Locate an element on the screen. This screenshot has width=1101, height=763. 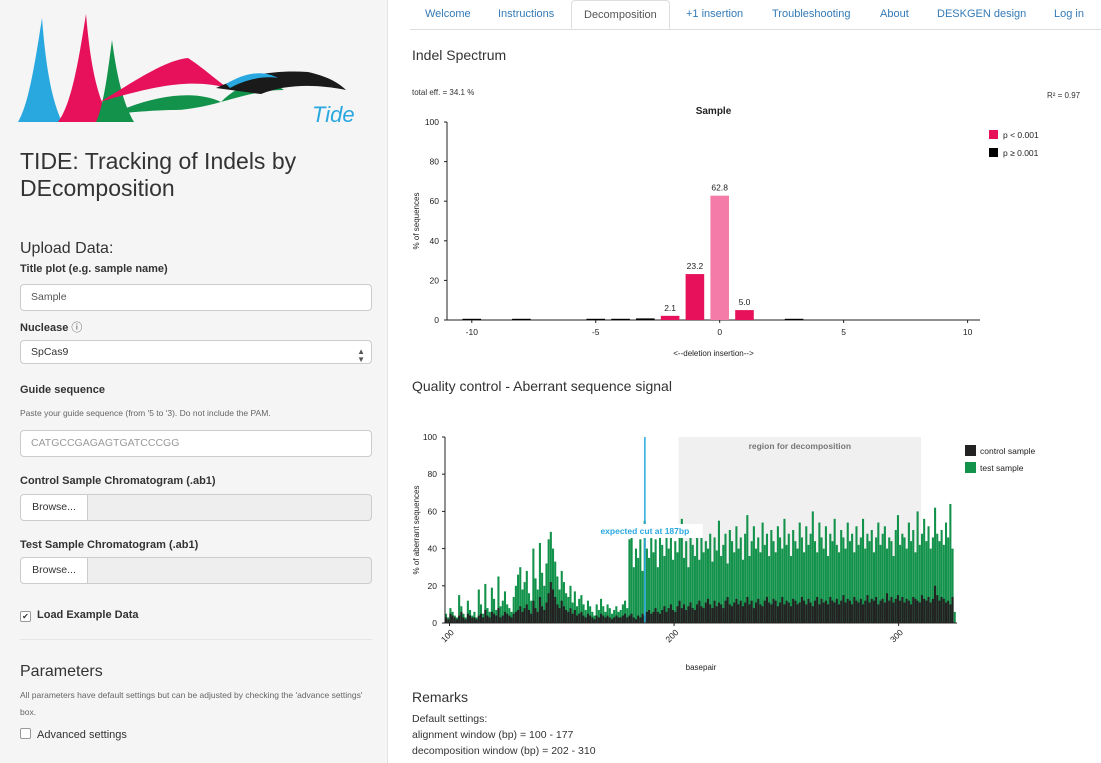
advanced-settings-row: Advanced settings is located at coordinates (73, 734).